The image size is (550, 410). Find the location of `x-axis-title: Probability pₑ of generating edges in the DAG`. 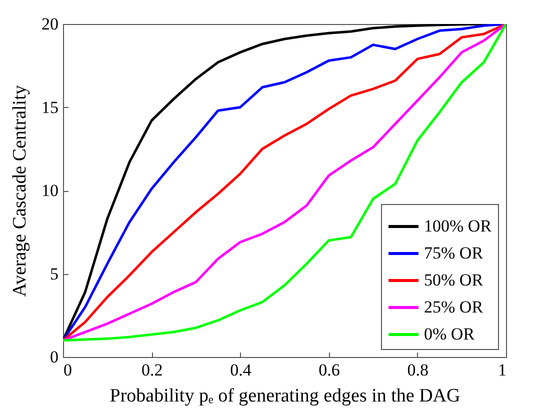

x-axis-title: Probability pₑ of generating edges in the DAG is located at coordinates (285, 396).